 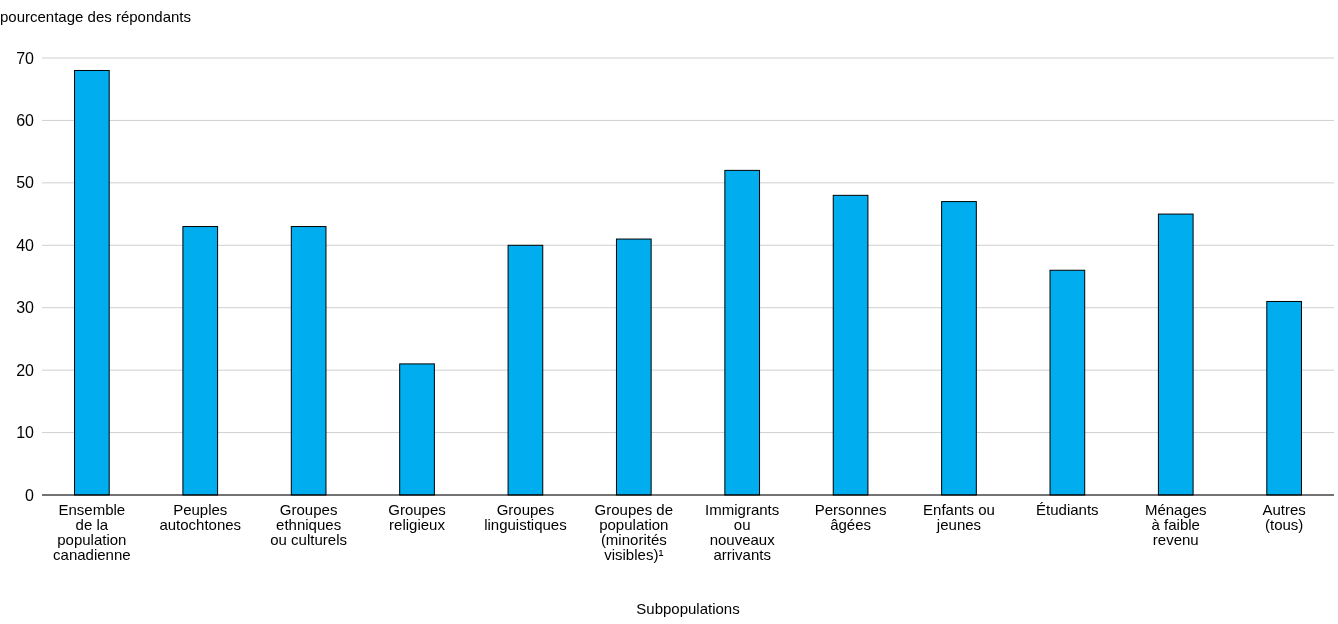 What do you see at coordinates (959, 517) in the screenshot?
I see `x-tick-label: Enfants ou jeunes` at bounding box center [959, 517].